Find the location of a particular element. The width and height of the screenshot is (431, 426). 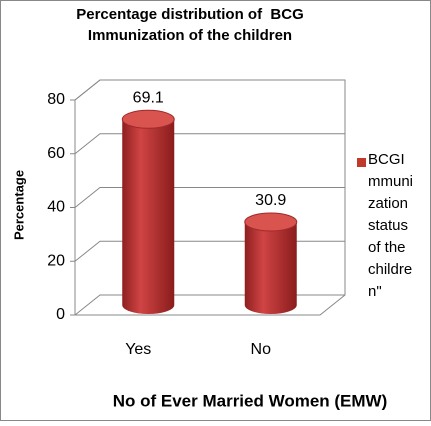

legend-box: BCGImmunization status of the children" is located at coordinates (391, 225).